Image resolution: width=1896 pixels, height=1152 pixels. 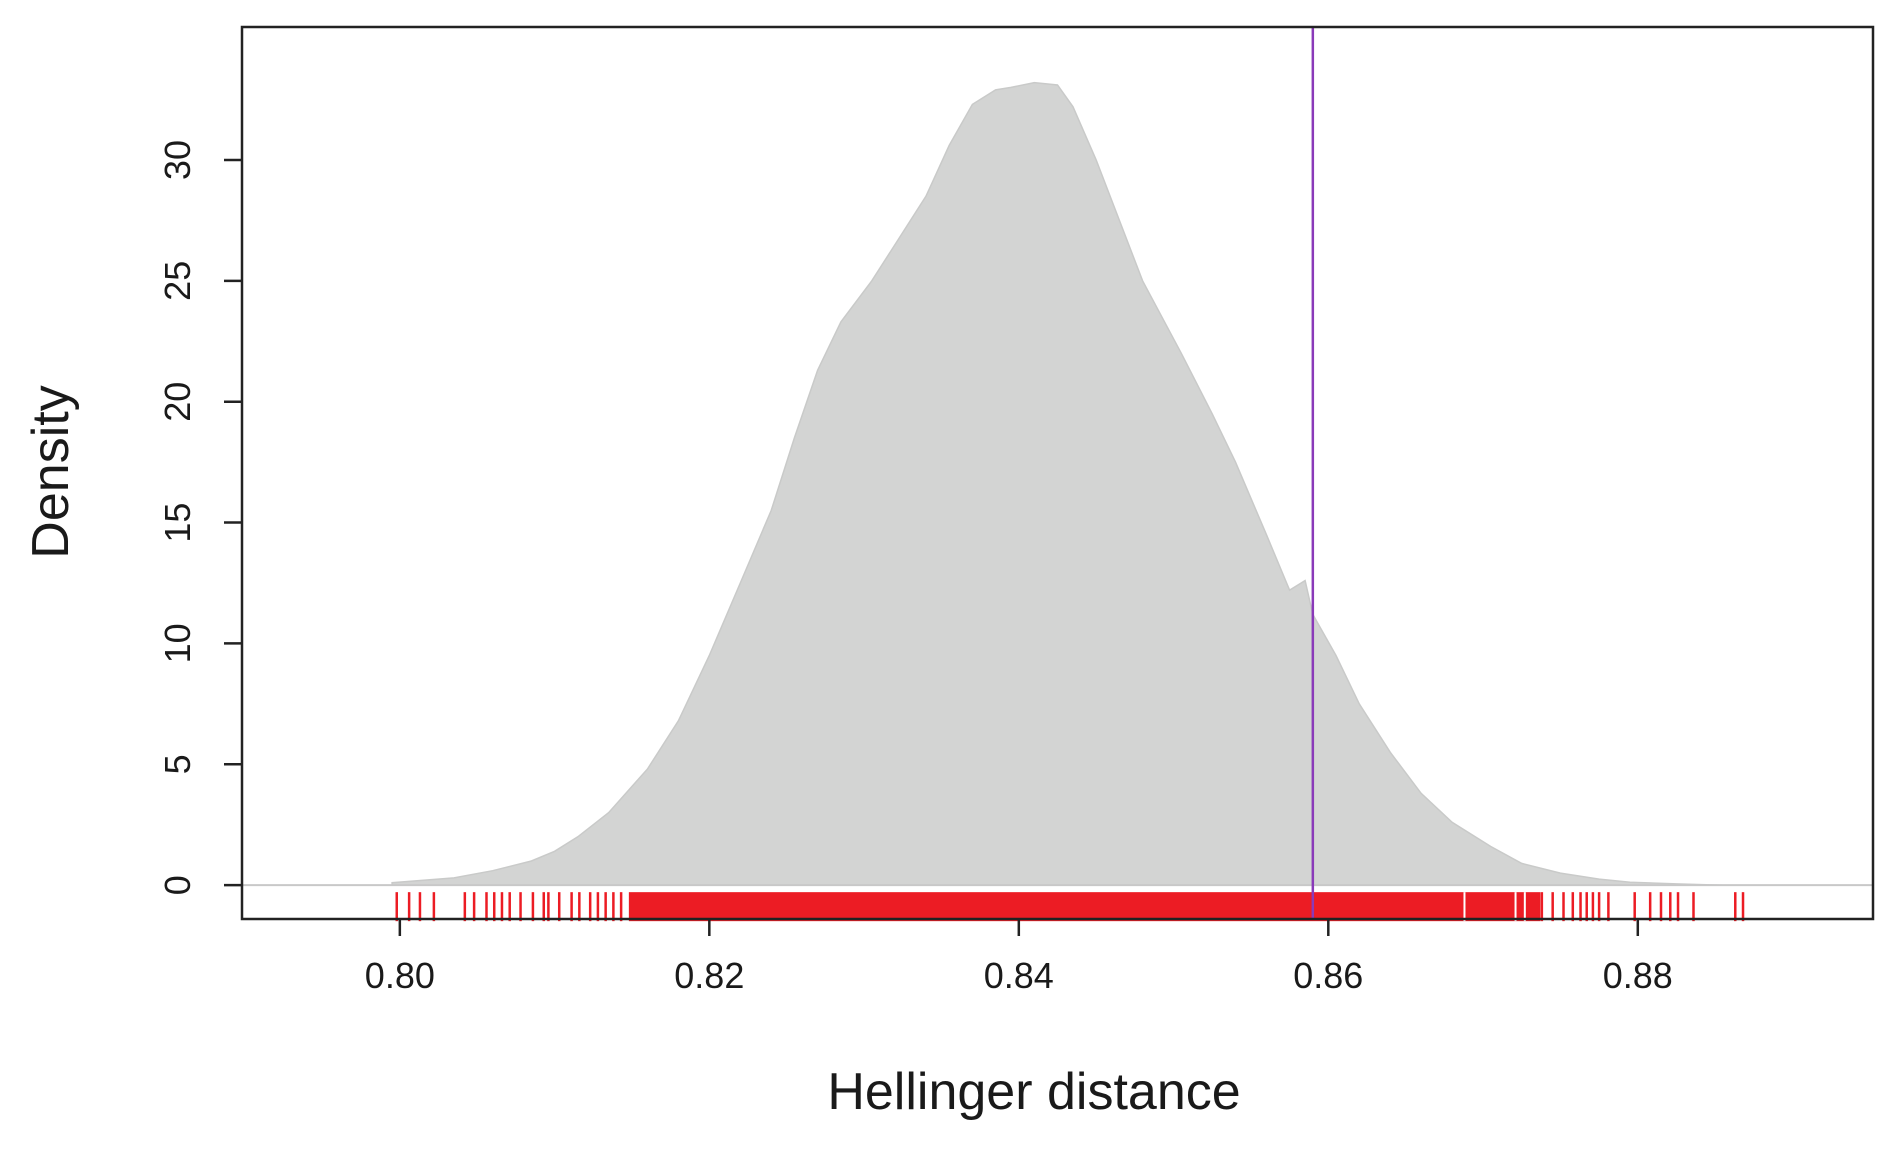 What do you see at coordinates (1638, 975) in the screenshot?
I see `x-tick-label: 0.88` at bounding box center [1638, 975].